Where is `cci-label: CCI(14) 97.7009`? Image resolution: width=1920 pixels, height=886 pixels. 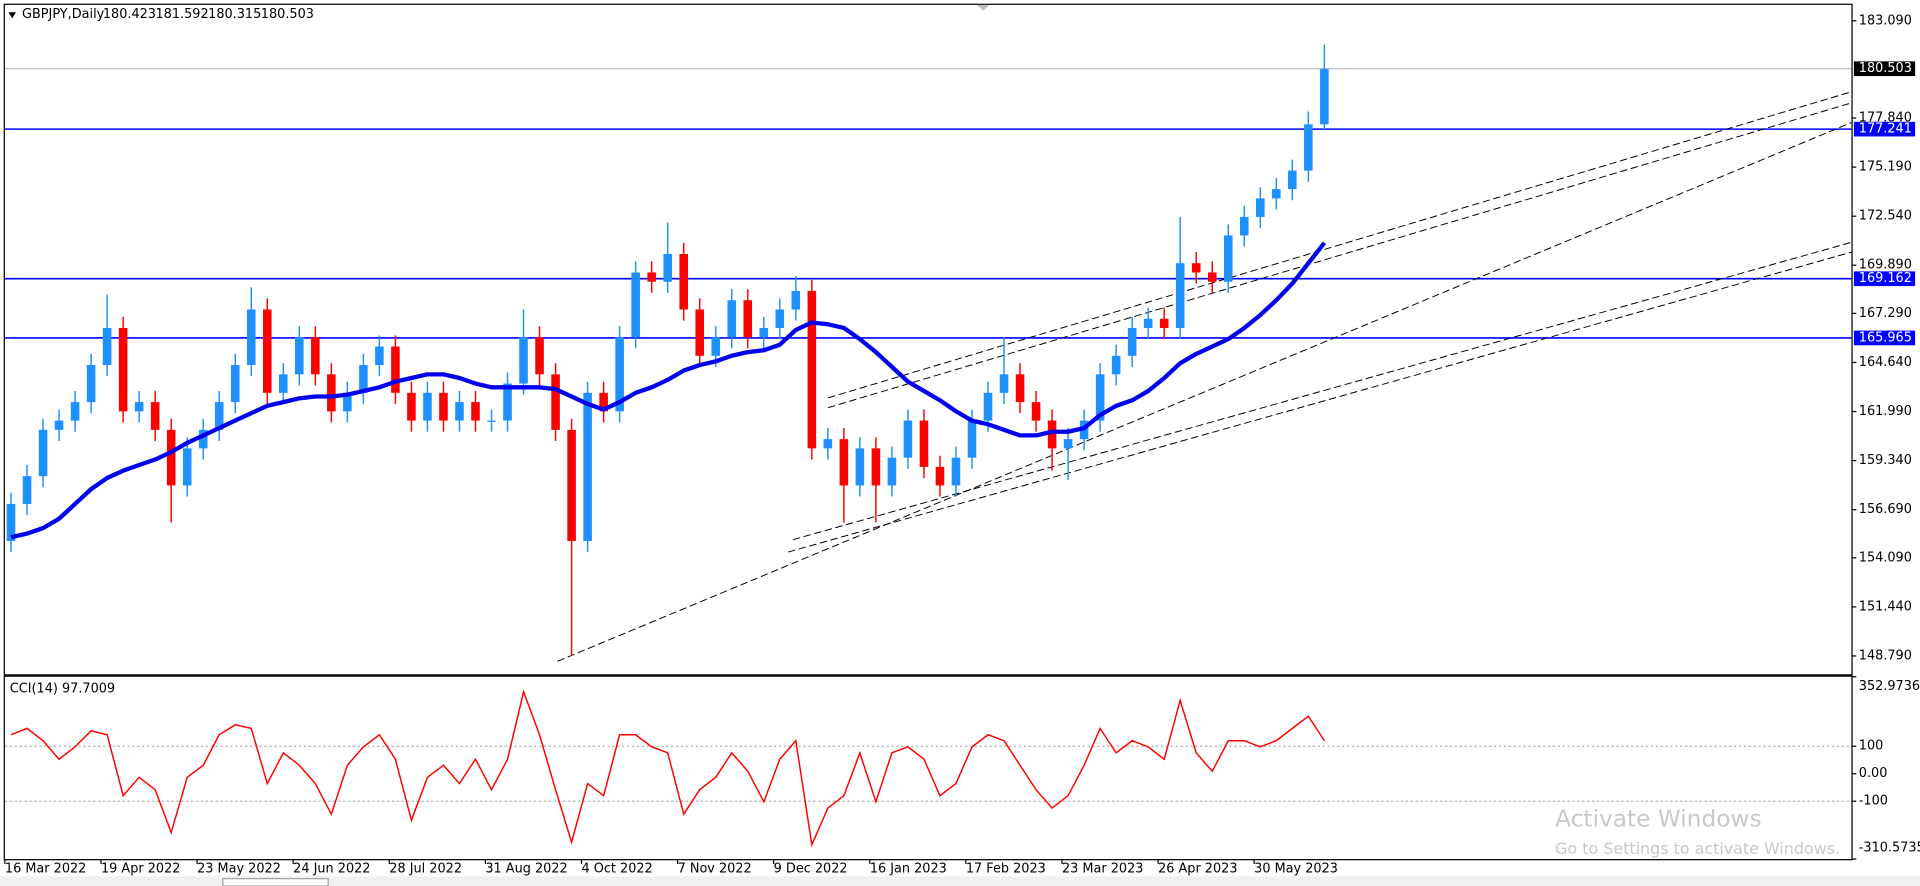
cci-label: CCI(14) 97.7009 is located at coordinates (62, 688).